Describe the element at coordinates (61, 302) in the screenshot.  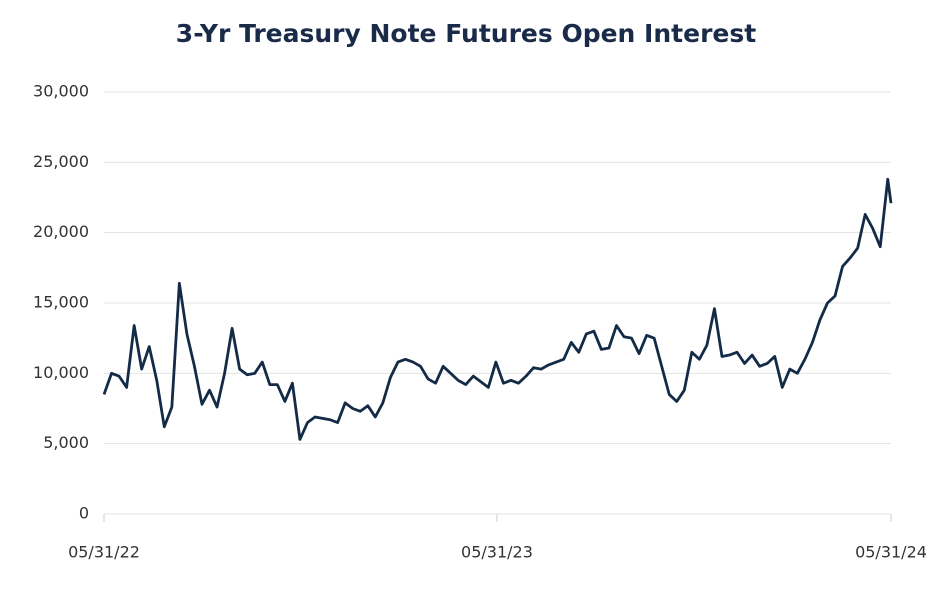
I see `y-tick-label: 15,000` at that location.